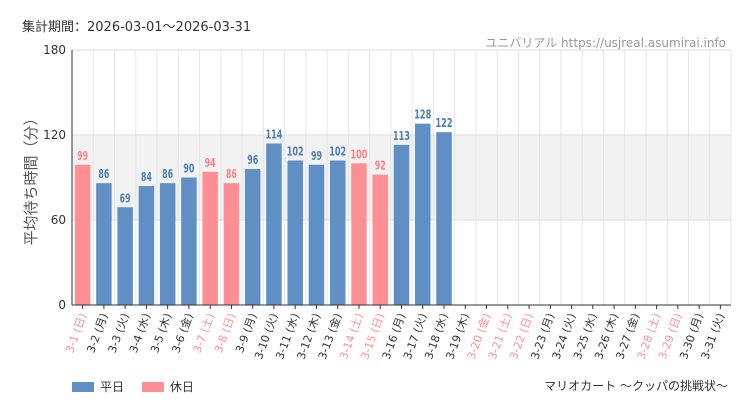  I want to click on legend-item-holiday: 休日, so click(167, 386).